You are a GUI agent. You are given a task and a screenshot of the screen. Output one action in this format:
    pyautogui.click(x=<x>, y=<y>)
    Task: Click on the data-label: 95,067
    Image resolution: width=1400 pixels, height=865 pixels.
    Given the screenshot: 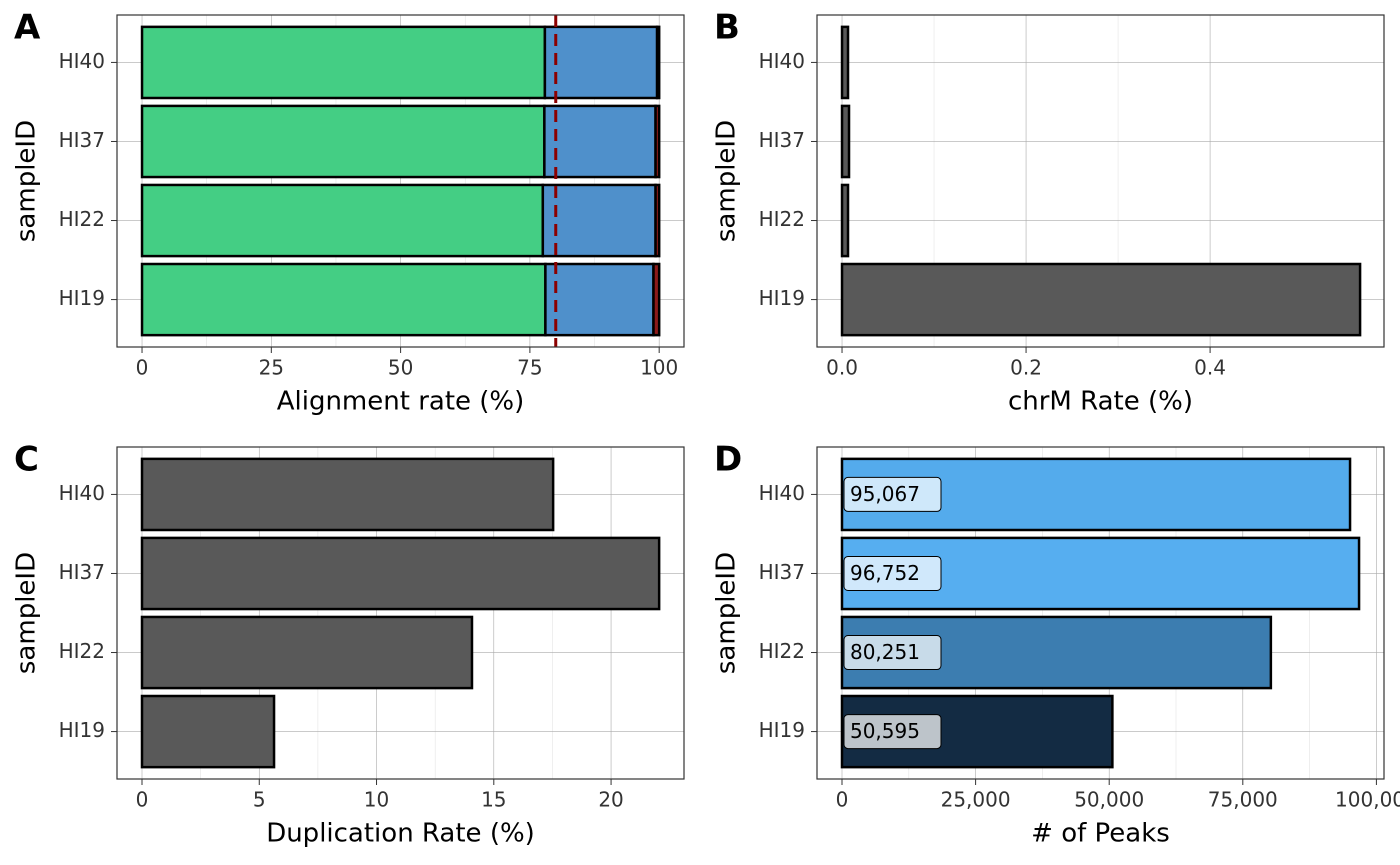 What is the action you would take?
    pyautogui.click(x=885, y=494)
    